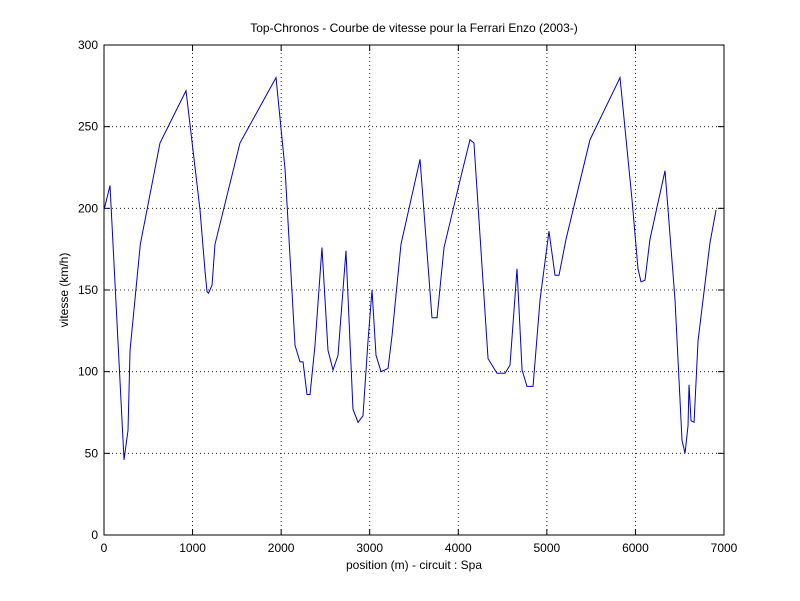 This screenshot has width=800, height=601. I want to click on x-tick-label: 3000, so click(369, 548).